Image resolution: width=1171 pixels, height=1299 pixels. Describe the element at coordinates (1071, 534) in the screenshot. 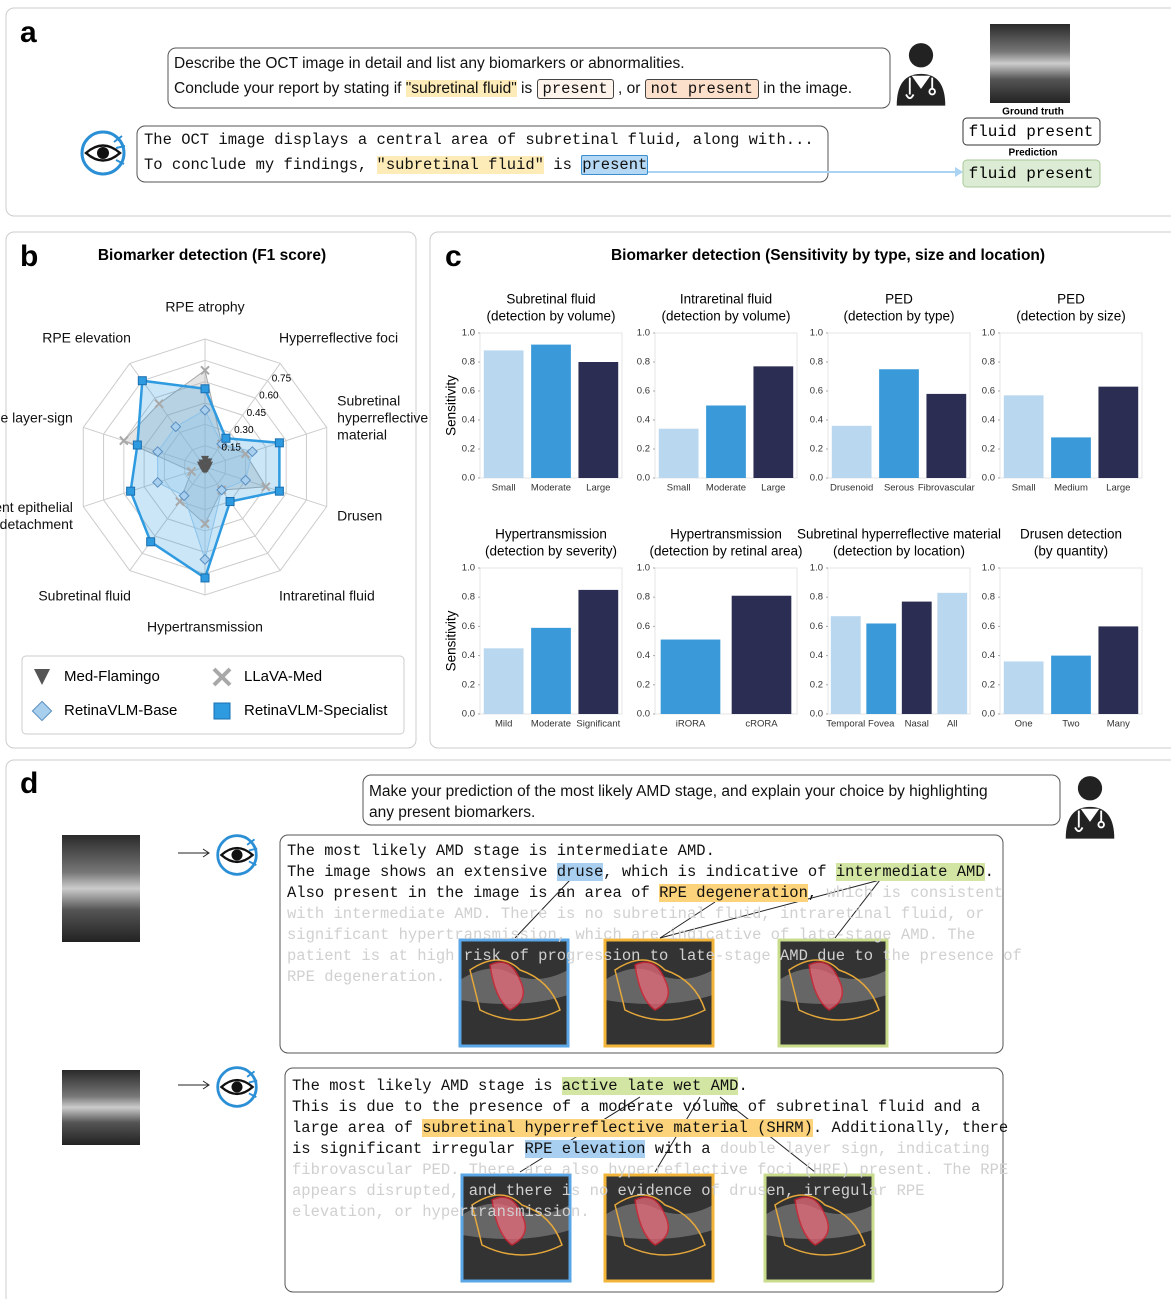

I see `chart-title: Drusen detection` at that location.